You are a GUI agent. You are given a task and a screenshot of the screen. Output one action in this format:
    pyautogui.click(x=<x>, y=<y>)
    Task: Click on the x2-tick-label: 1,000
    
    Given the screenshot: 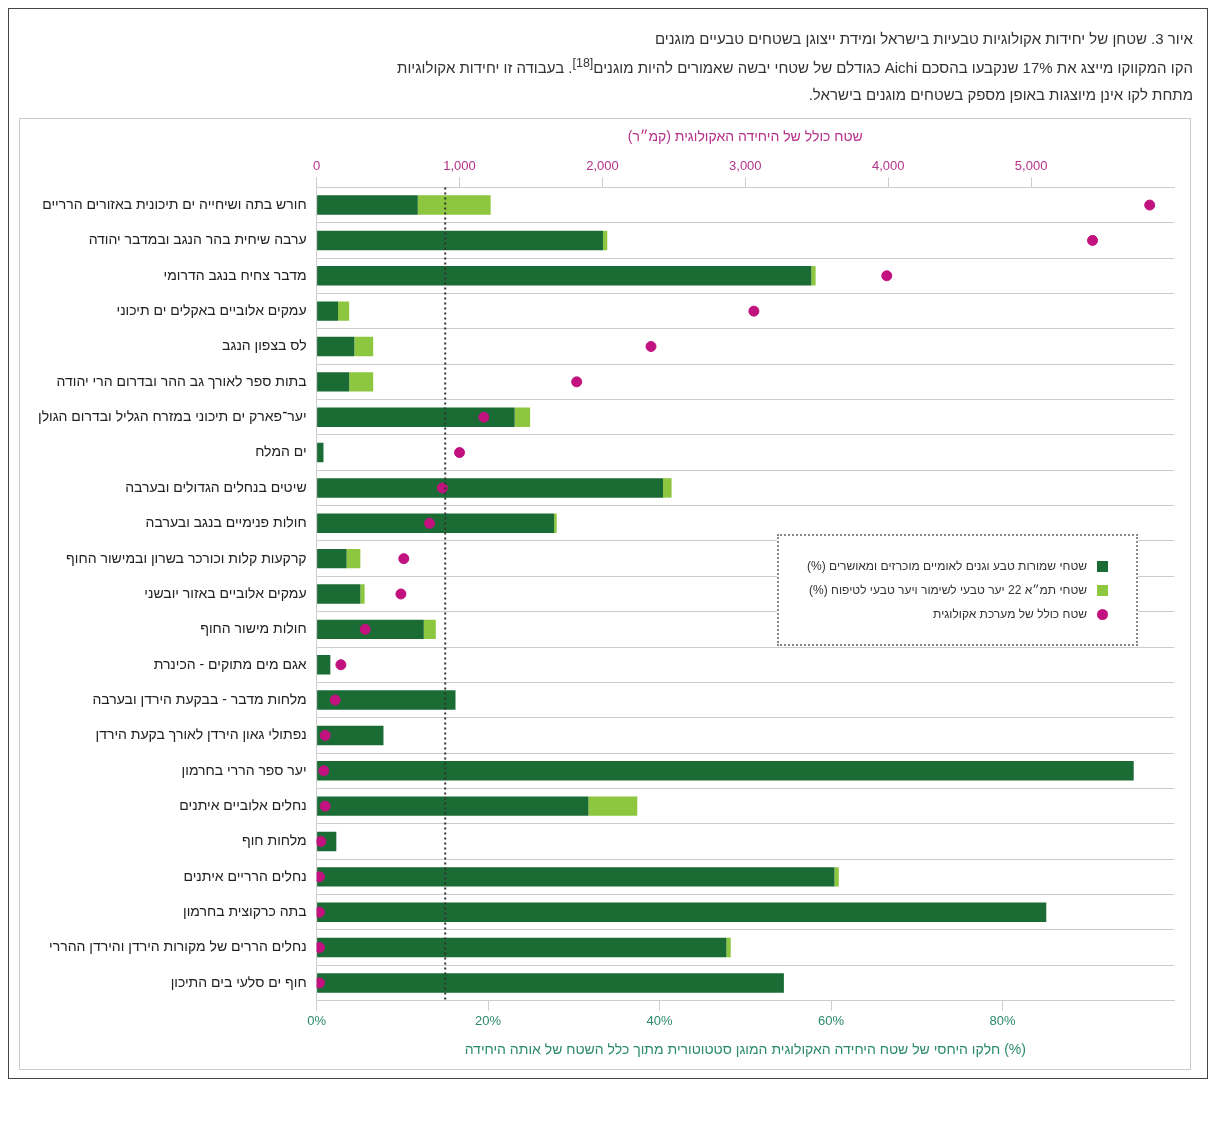 What is the action you would take?
    pyautogui.click(x=459, y=166)
    